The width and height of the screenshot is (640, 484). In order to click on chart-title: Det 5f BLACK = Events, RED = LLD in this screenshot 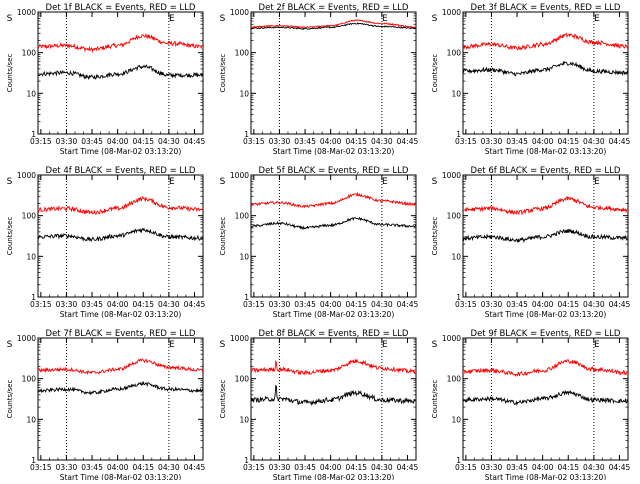, I will do `click(334, 171)`.